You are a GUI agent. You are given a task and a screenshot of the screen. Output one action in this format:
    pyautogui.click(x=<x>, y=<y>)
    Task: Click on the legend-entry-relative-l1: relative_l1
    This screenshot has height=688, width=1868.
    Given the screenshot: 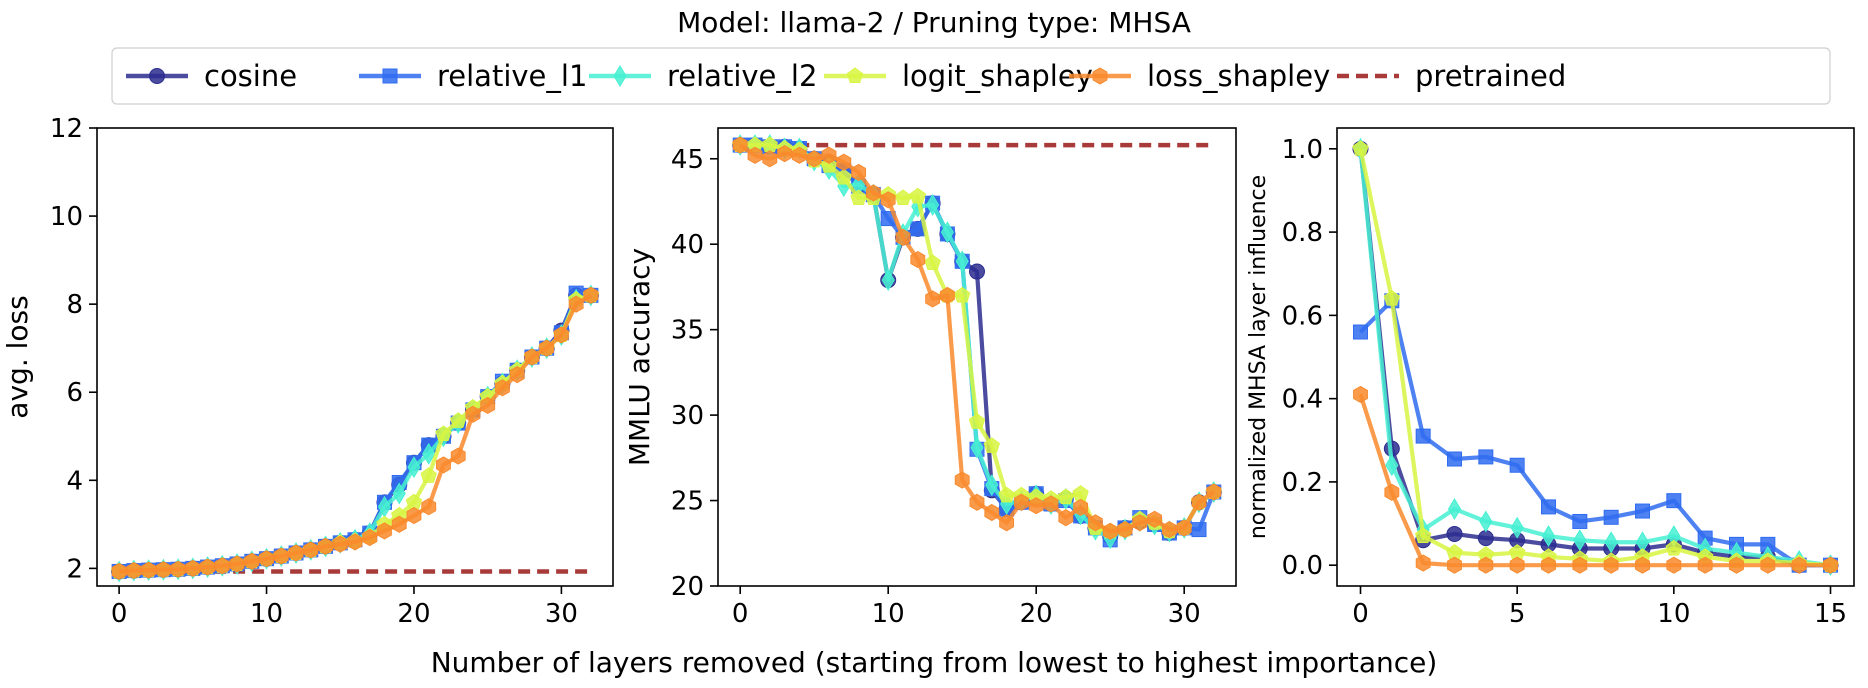 What is the action you would take?
    pyautogui.click(x=473, y=76)
    